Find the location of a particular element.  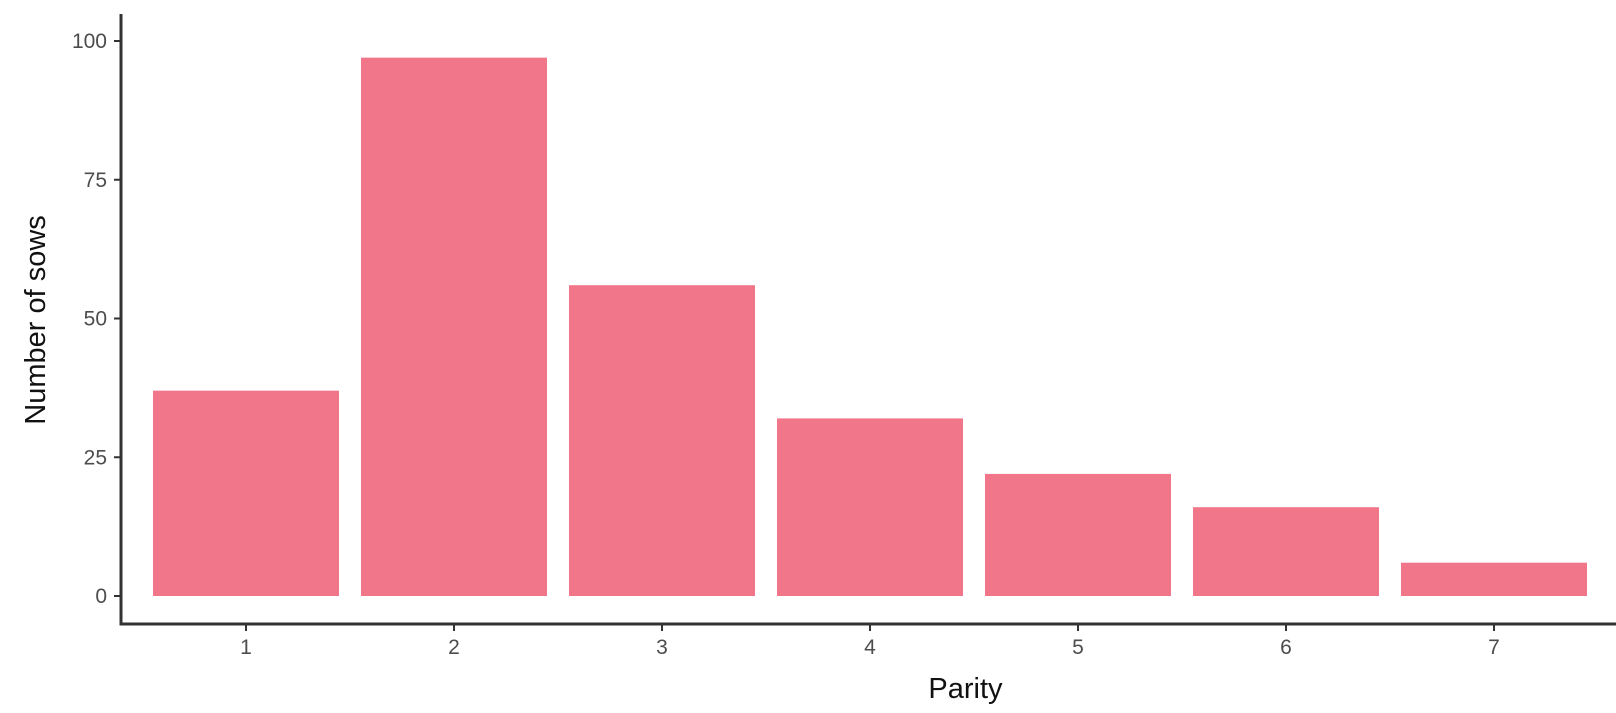

y-tick-label: 75 is located at coordinates (95, 180).